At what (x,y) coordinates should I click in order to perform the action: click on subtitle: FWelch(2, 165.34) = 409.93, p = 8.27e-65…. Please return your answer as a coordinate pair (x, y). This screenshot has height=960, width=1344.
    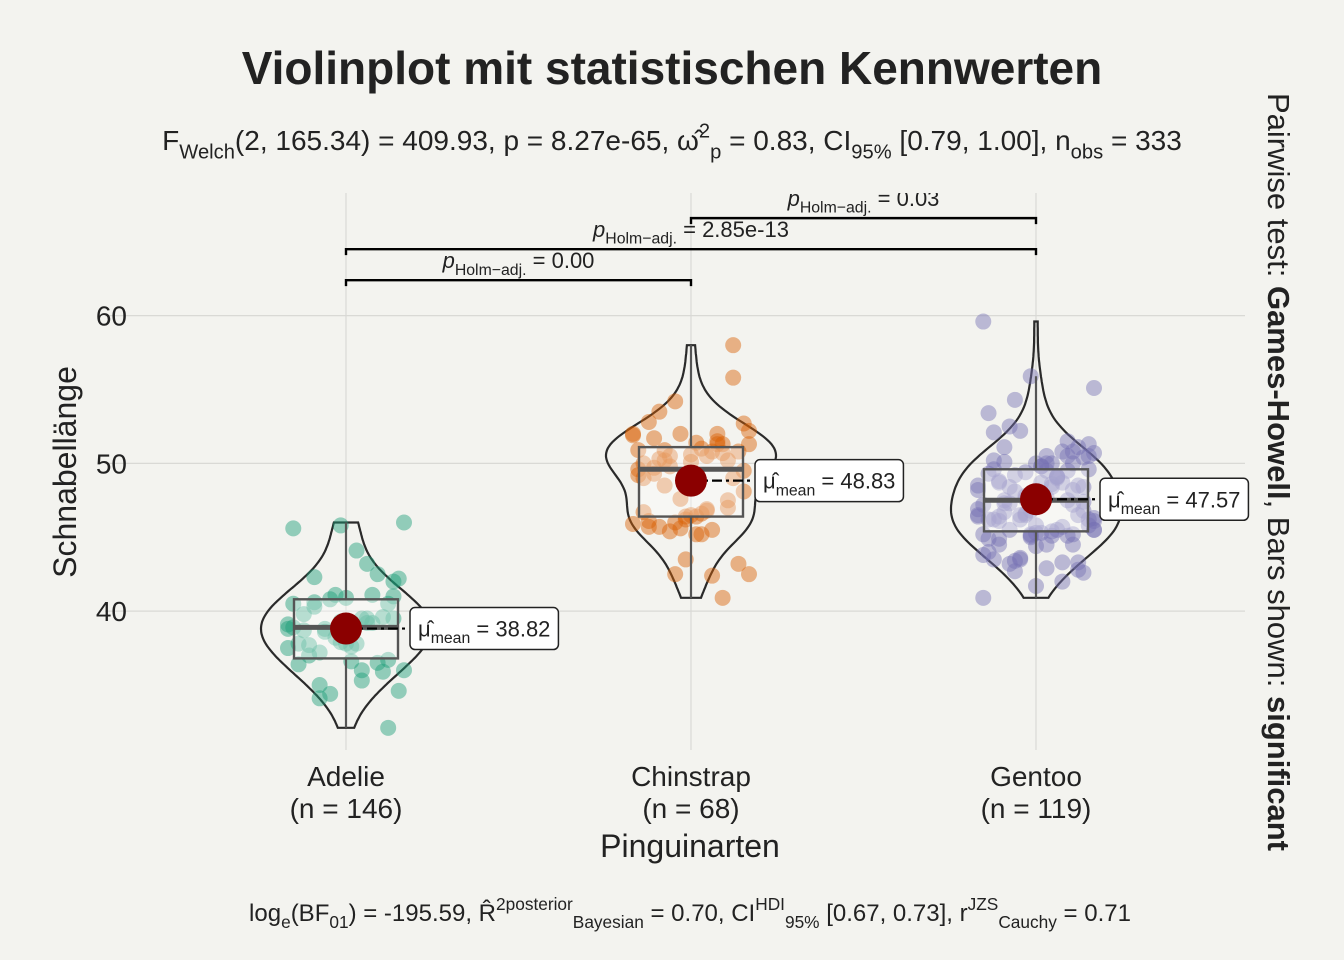
    Looking at the image, I should click on (672, 141).